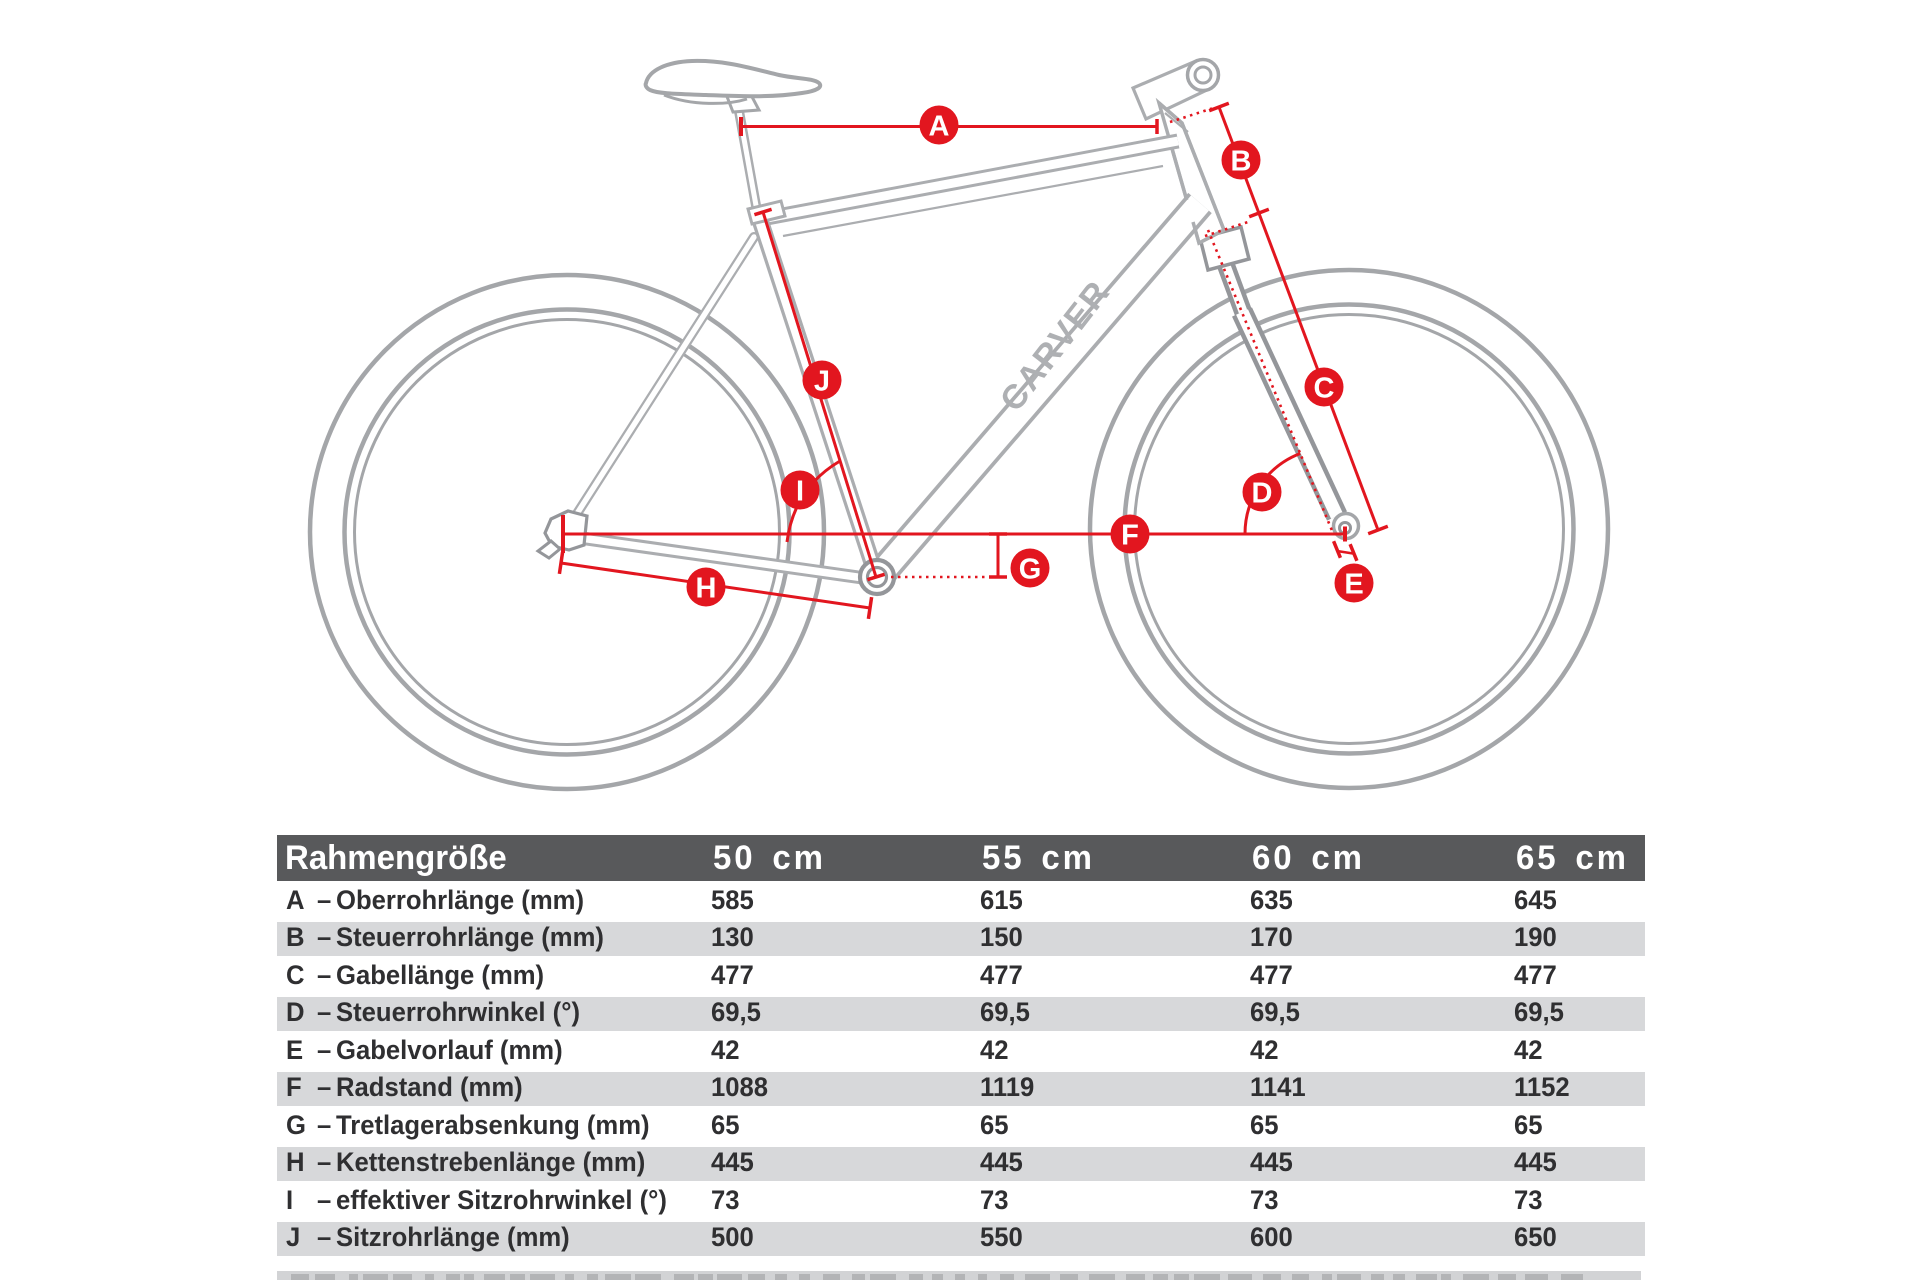  What do you see at coordinates (822, 382) in the screenshot?
I see `svg-text: J` at bounding box center [822, 382].